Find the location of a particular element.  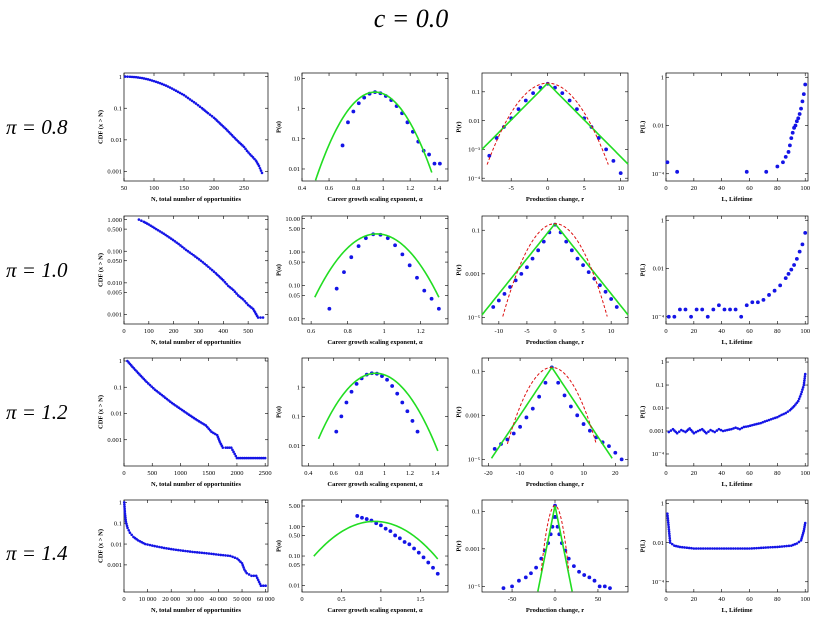

x-tick-label: 150 is located at coordinates (184, 188).